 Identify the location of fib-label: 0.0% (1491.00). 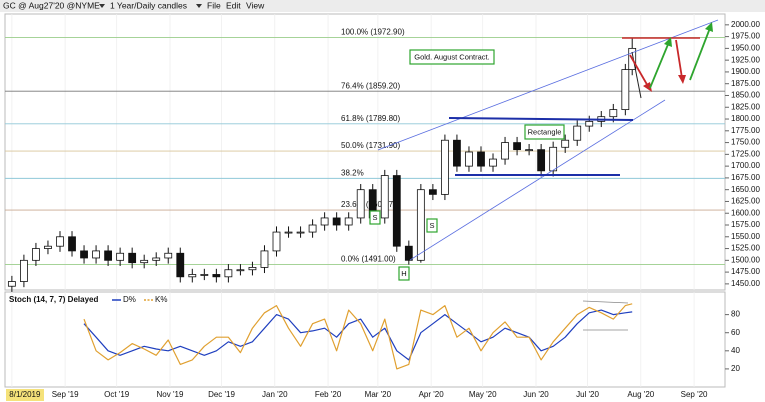
(368, 259).